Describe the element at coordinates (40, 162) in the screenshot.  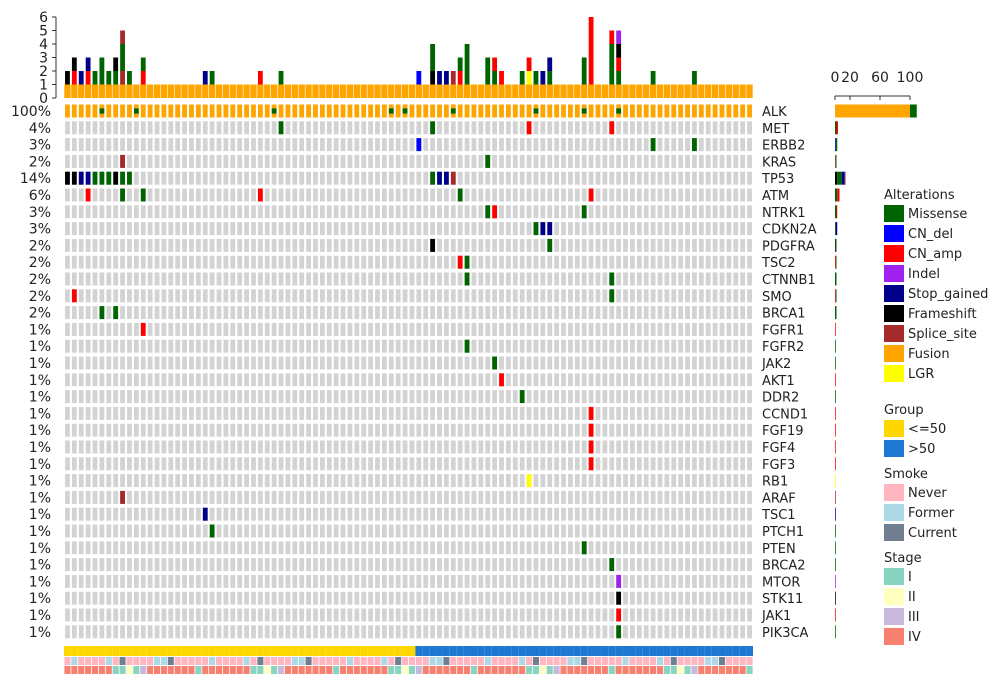
I see `row-percentage: 2%` at that location.